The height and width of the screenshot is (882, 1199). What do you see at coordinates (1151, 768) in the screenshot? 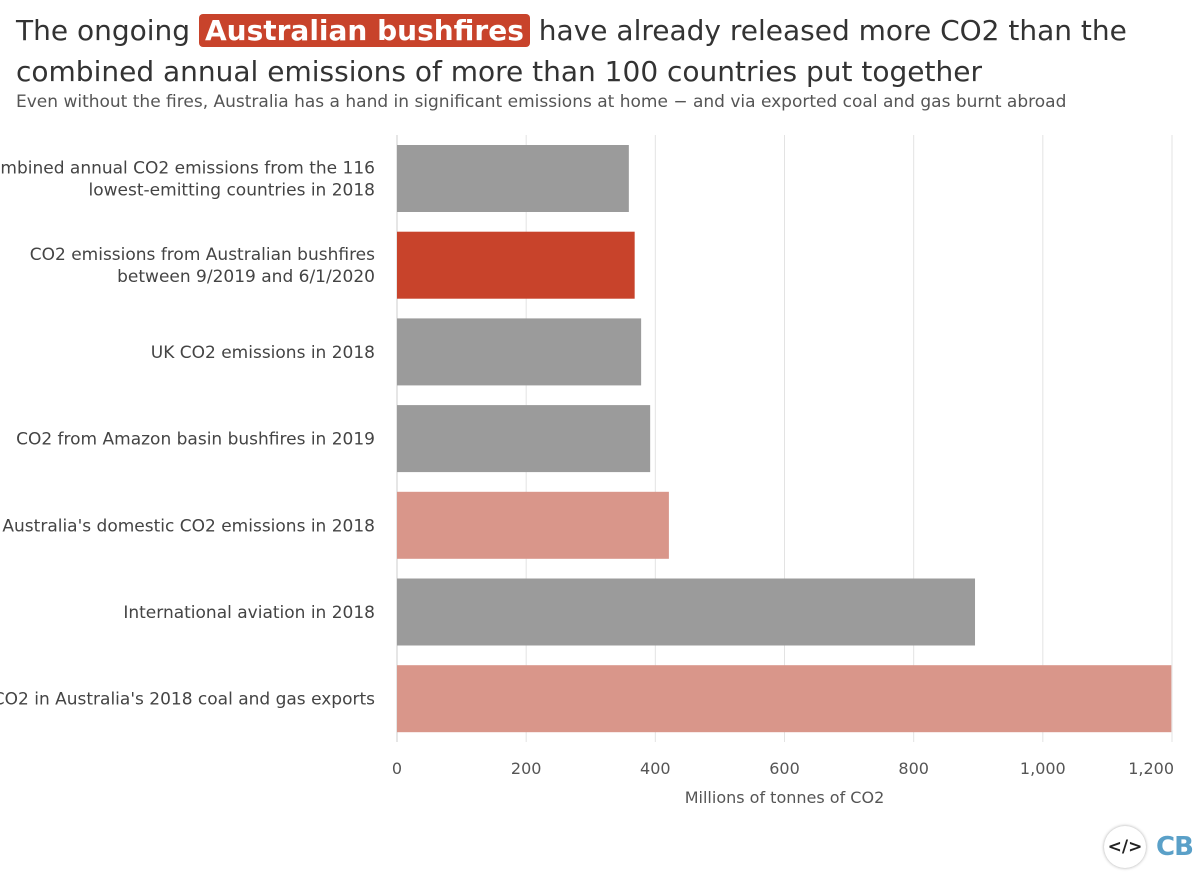
I see `x-tick-label: 1,200` at bounding box center [1151, 768].